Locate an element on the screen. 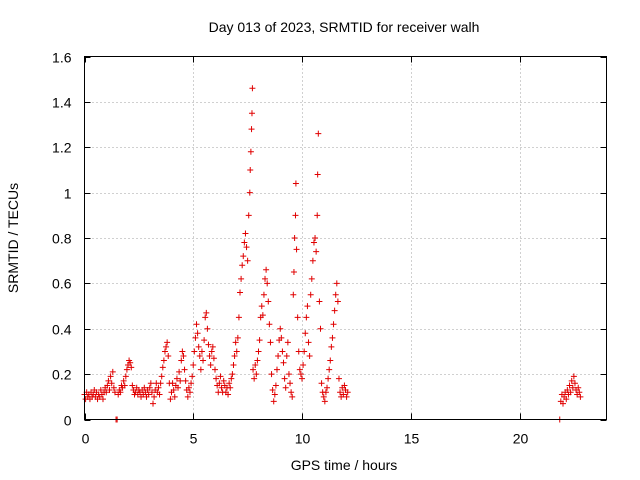 The height and width of the screenshot is (480, 640). y-tick-label: 0 is located at coordinates (68, 421).